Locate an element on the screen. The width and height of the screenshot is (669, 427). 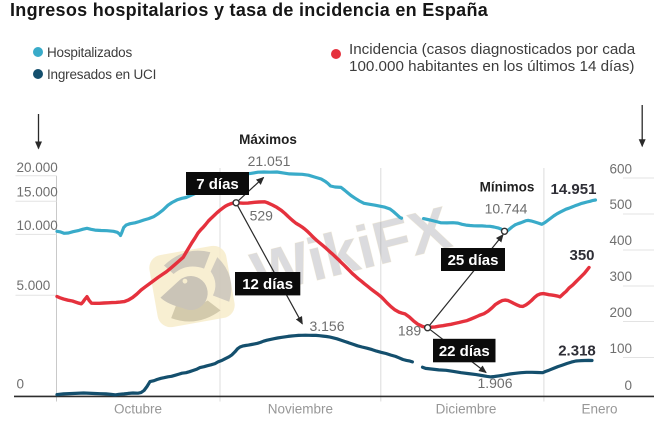
svg-text: Enero is located at coordinates (599, 409).